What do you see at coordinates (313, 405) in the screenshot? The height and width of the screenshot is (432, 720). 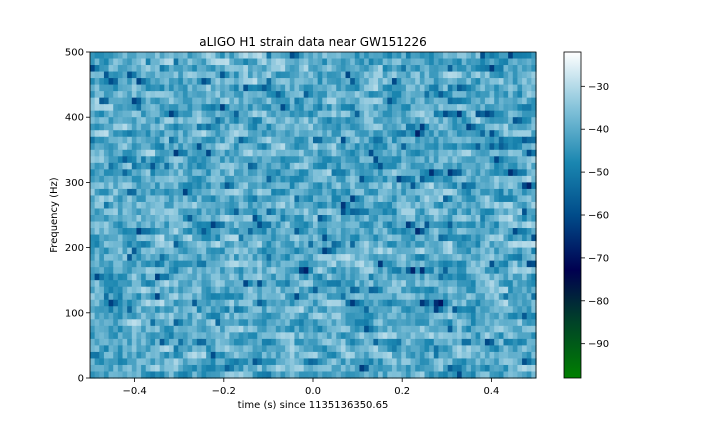 I see `x-axis-label: time (s) since 1135136350.65` at bounding box center [313, 405].